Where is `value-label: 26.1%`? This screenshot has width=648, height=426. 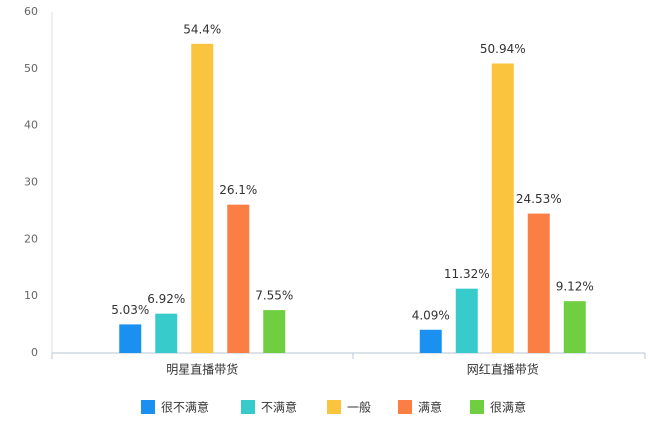
value-label: 26.1% is located at coordinates (238, 190).